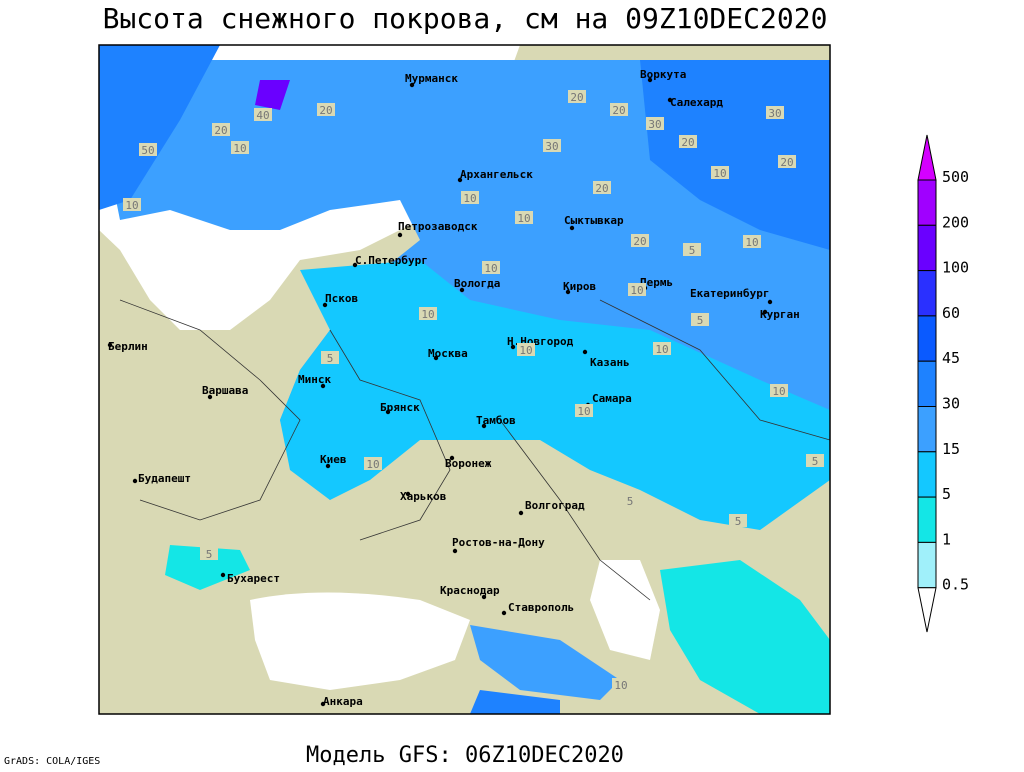  I want to click on city-label: Волгоград, so click(555, 505).